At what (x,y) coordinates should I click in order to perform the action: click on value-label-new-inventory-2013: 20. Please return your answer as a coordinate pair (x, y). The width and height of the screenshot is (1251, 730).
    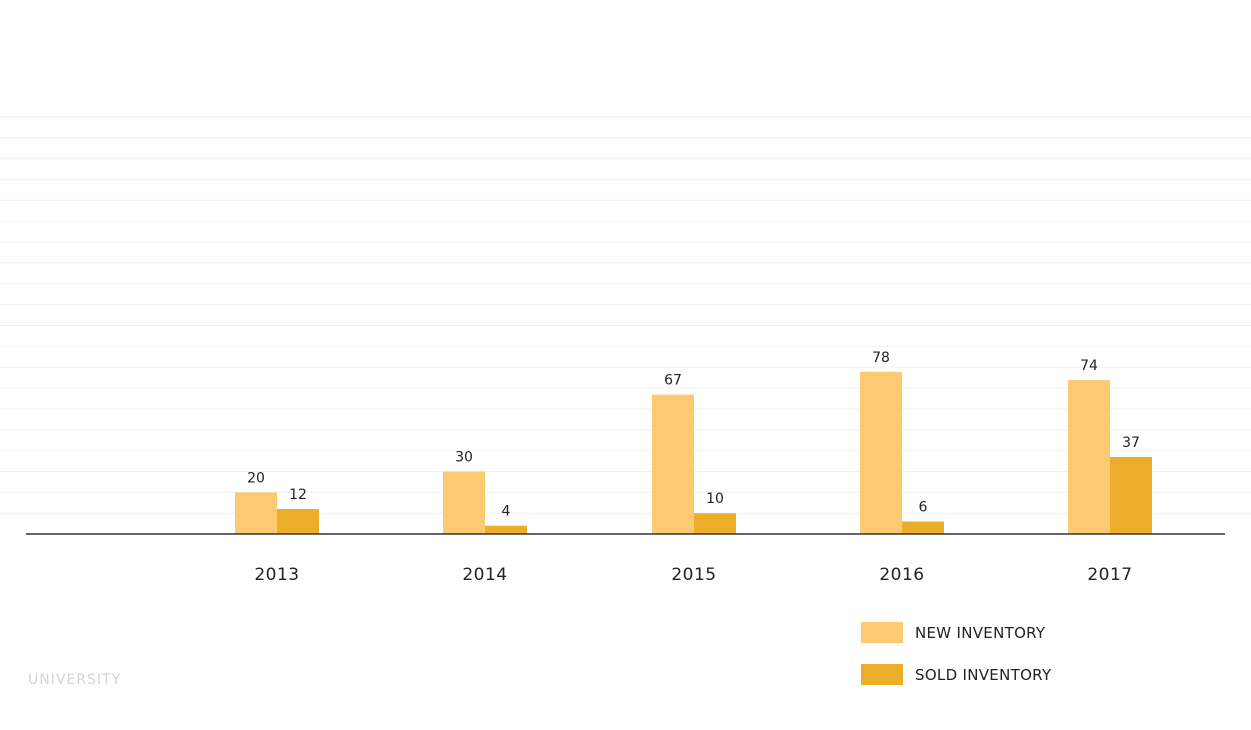
    Looking at the image, I should click on (256, 478).